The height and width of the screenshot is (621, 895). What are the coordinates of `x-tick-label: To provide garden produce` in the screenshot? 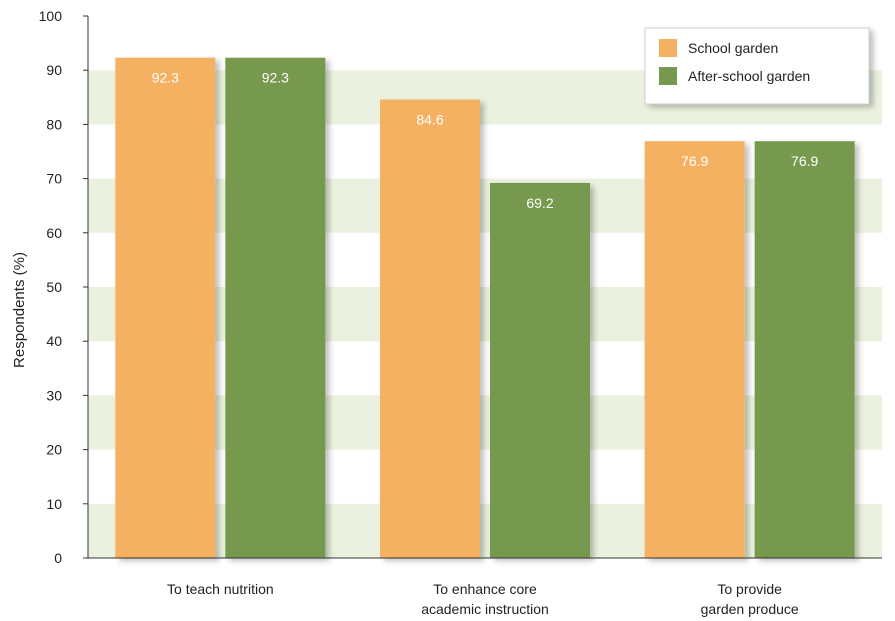 It's located at (750, 599).